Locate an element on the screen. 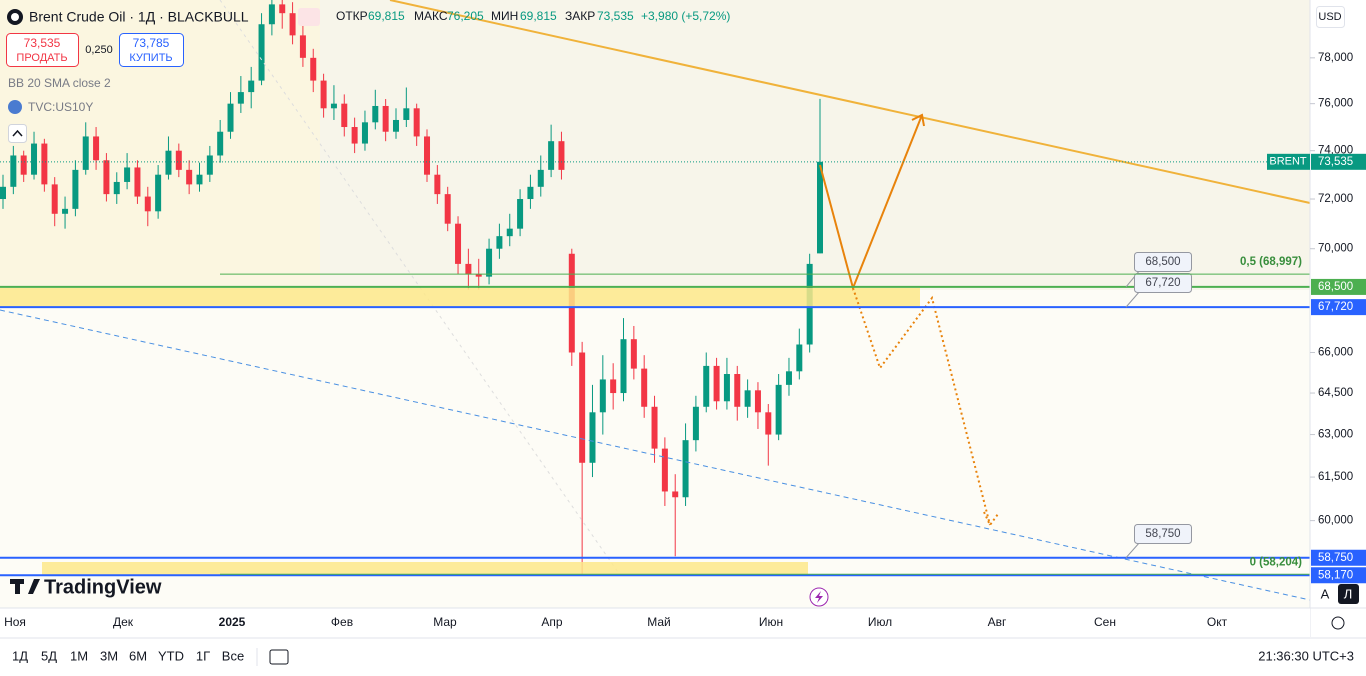 The height and width of the screenshot is (676, 1366). sell-button is located at coordinates (42, 50).